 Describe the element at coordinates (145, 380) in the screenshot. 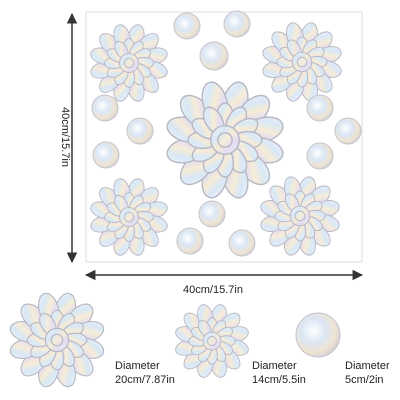

I see `diameter-size: 20cm/7.87in` at that location.